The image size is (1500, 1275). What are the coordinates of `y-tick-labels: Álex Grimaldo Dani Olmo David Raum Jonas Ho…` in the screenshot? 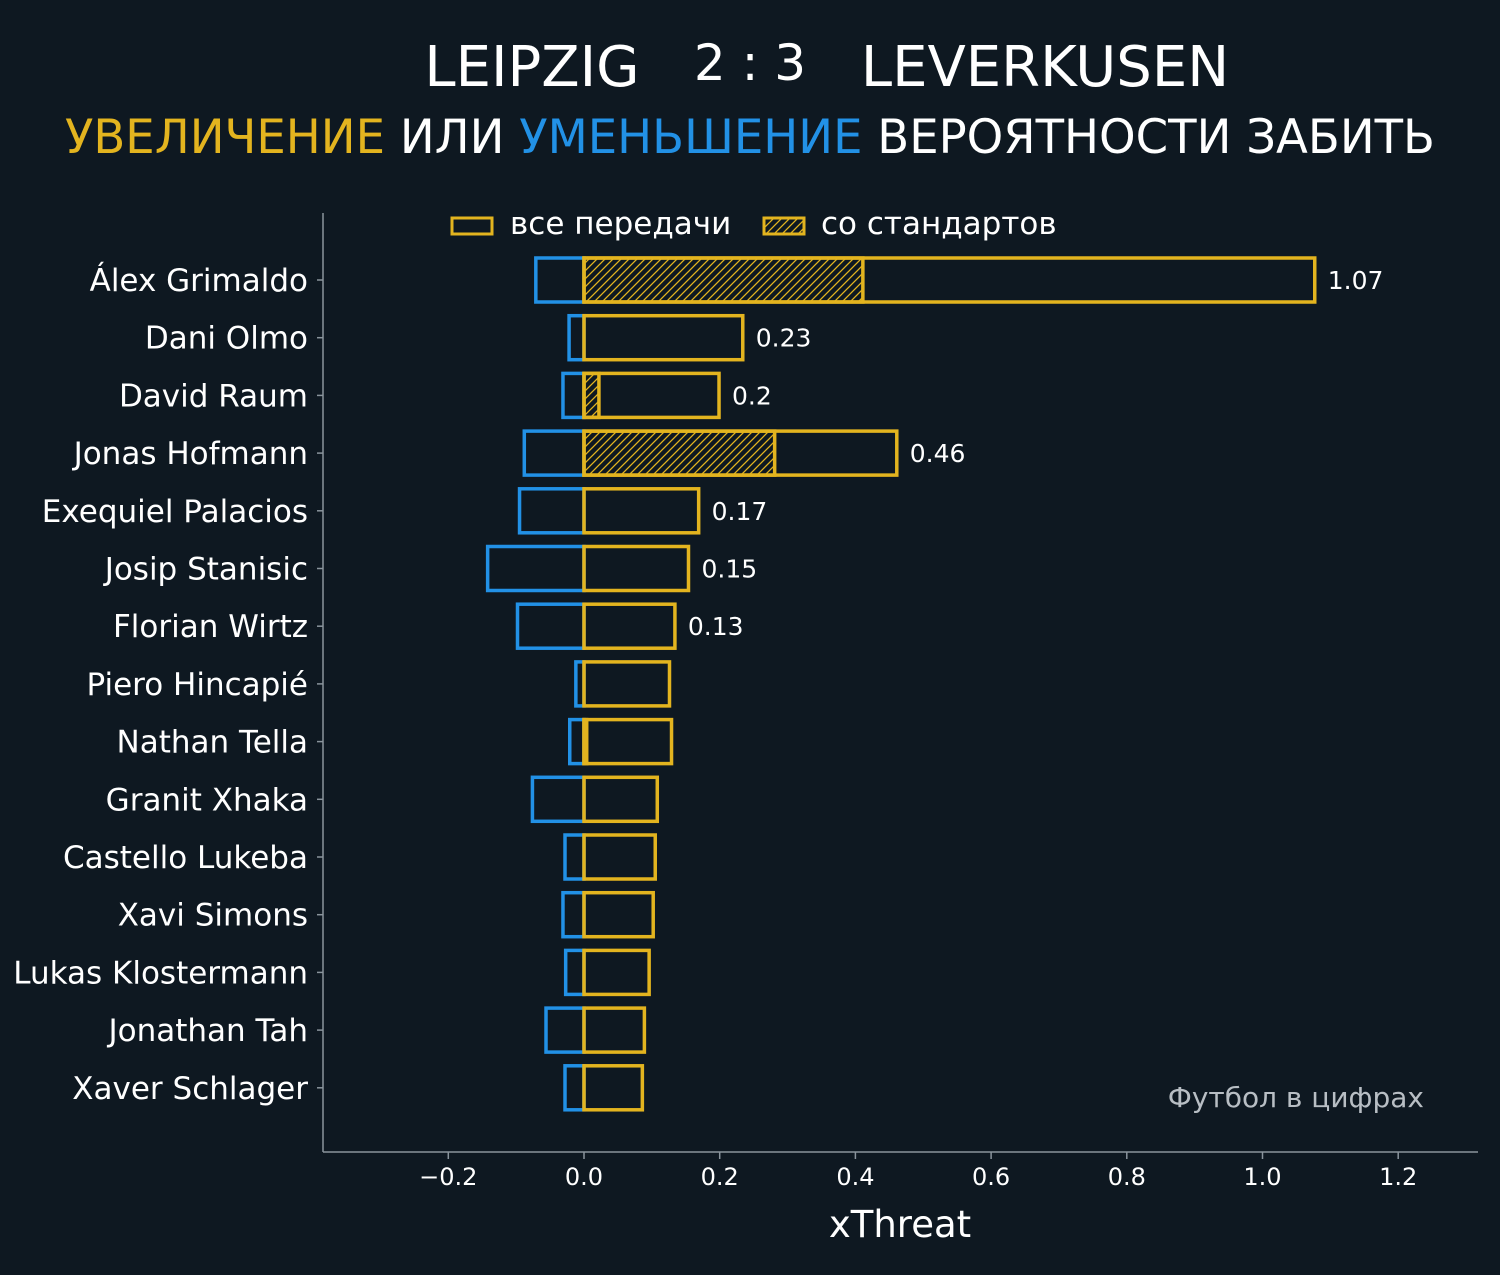 It's located at (168, 685).